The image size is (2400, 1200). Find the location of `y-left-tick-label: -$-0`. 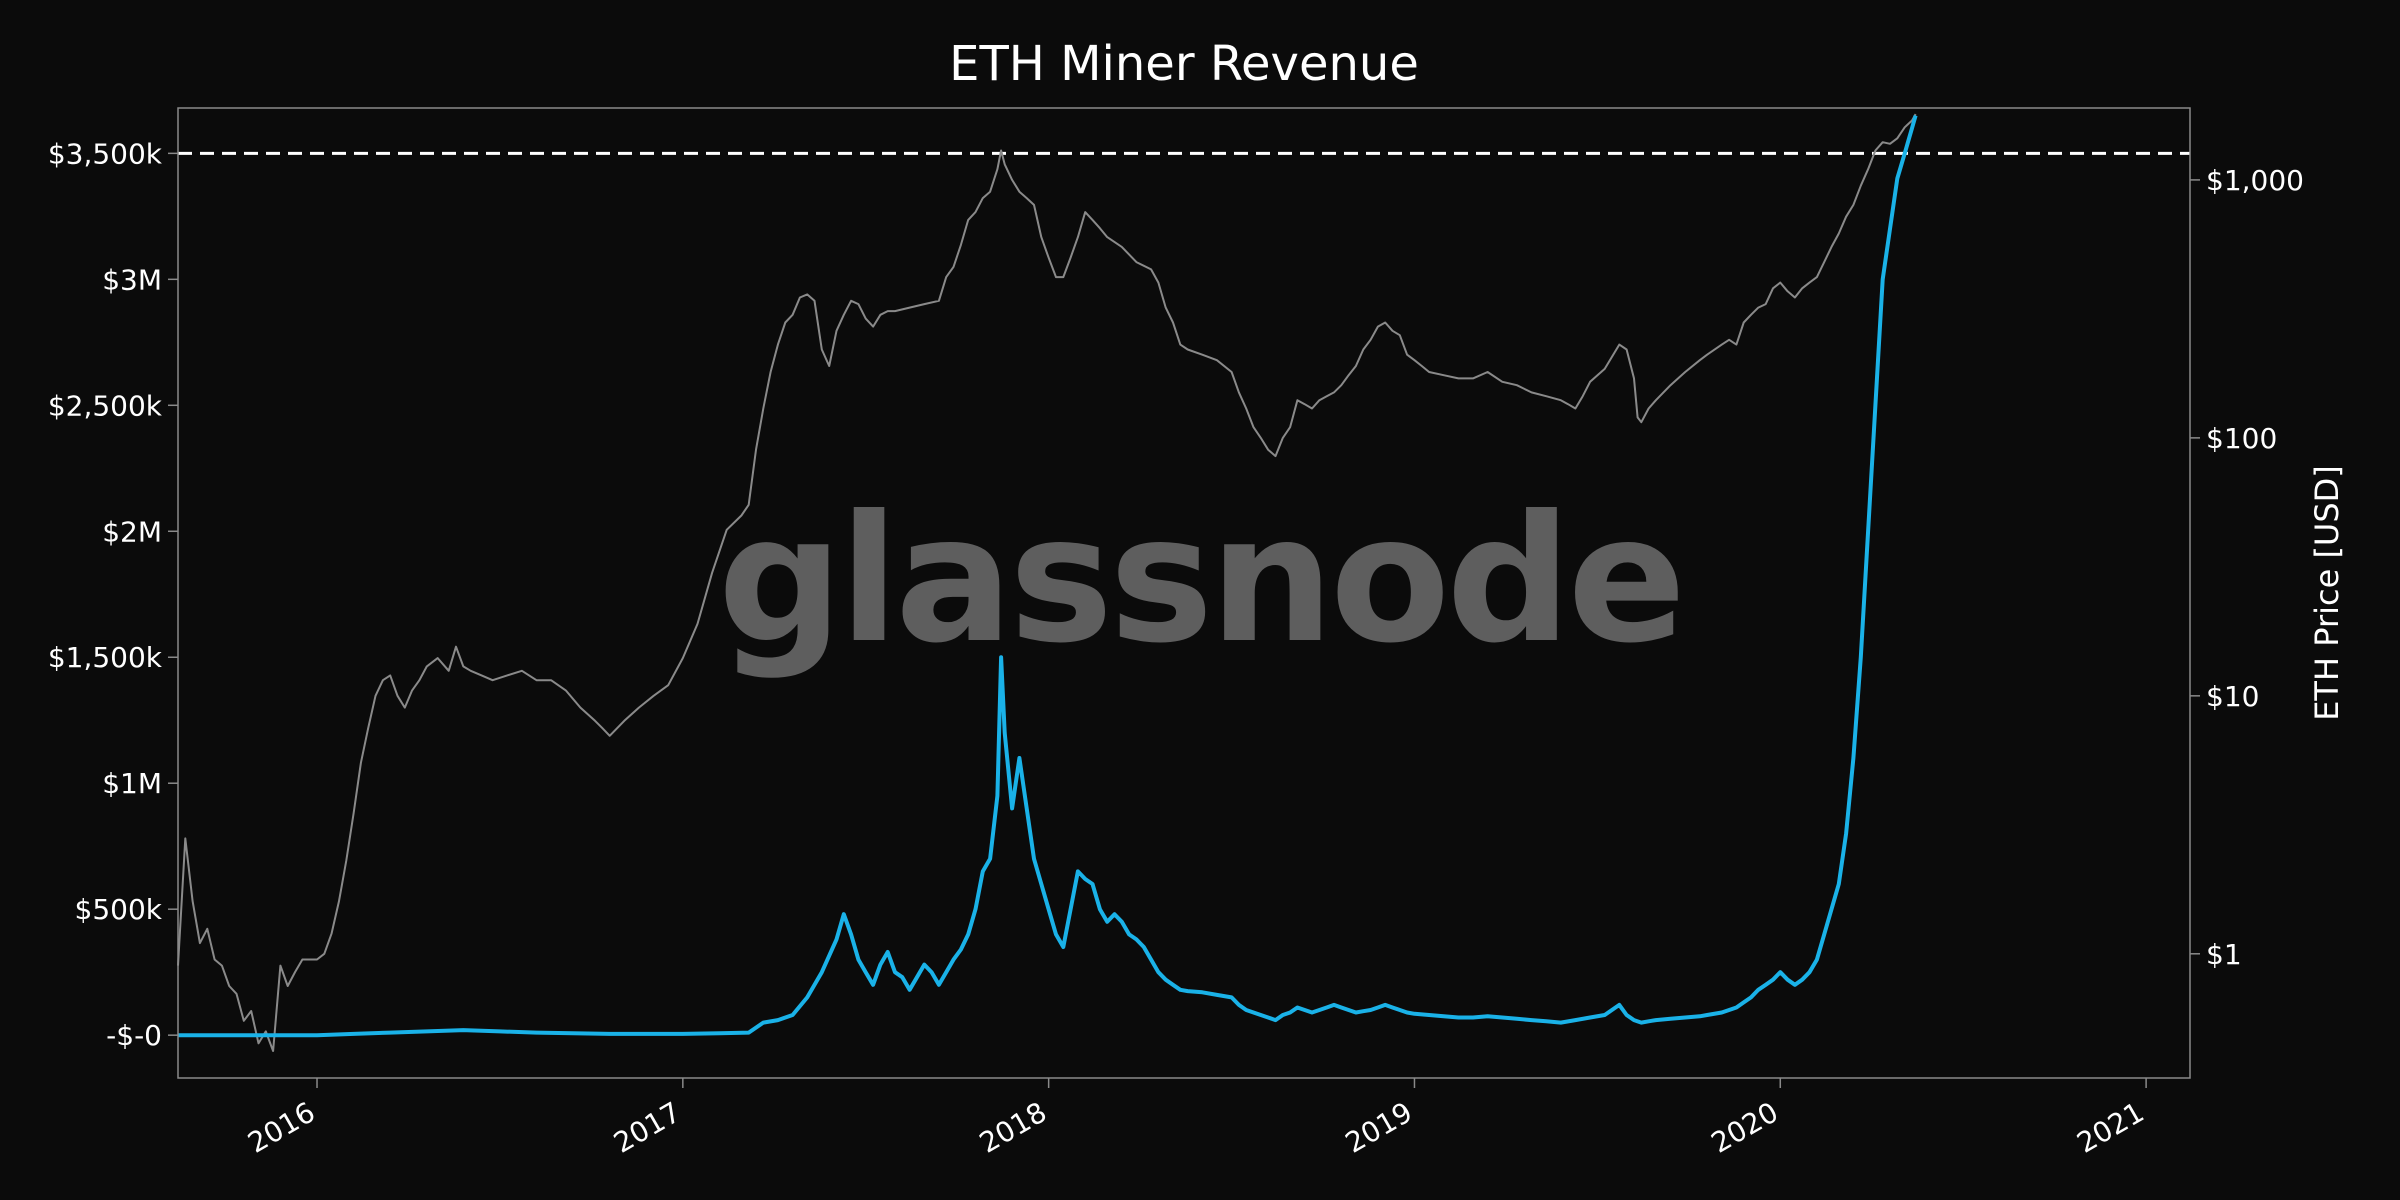

y-left-tick-label: -$-0 is located at coordinates (134, 1035).